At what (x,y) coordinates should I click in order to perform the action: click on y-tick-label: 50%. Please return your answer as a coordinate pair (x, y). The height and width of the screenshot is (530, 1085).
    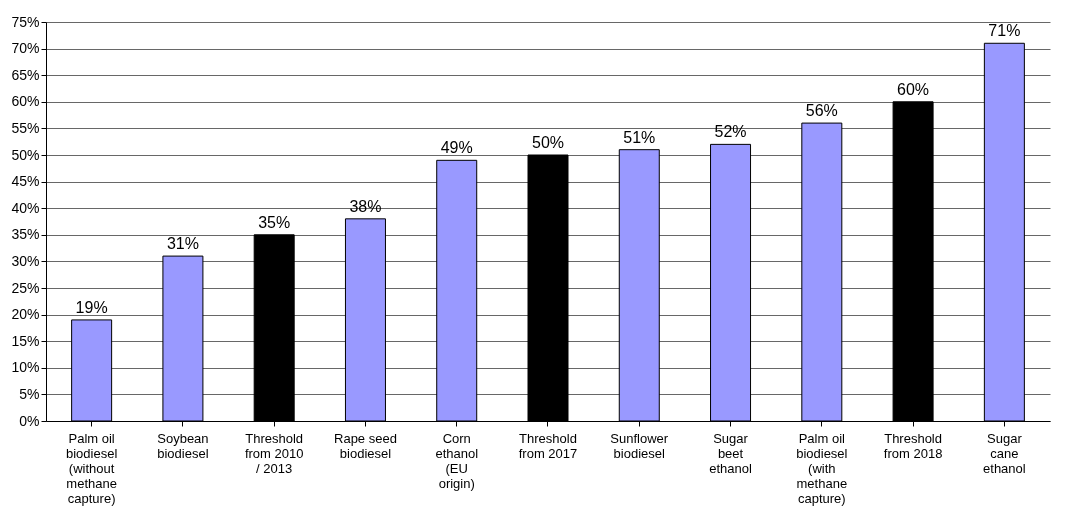
    Looking at the image, I should click on (25, 154).